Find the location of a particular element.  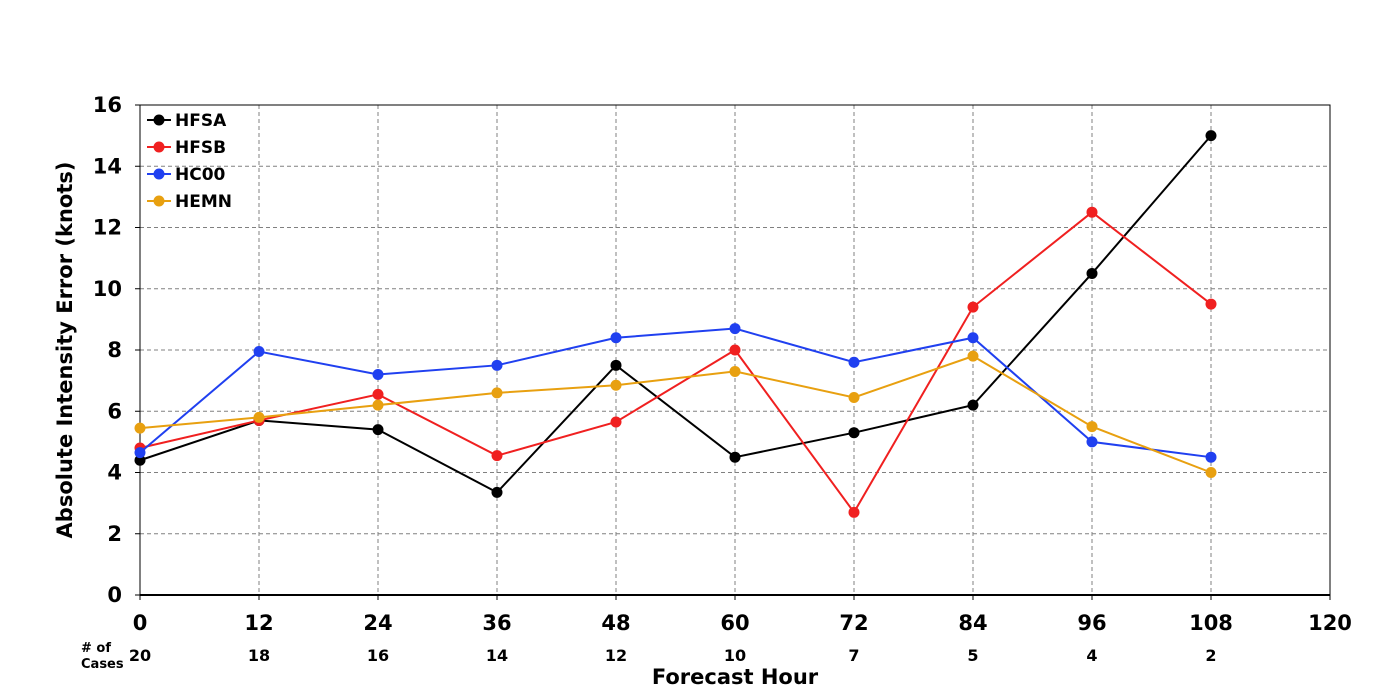

y-tick-label: 4 is located at coordinates (114, 473).